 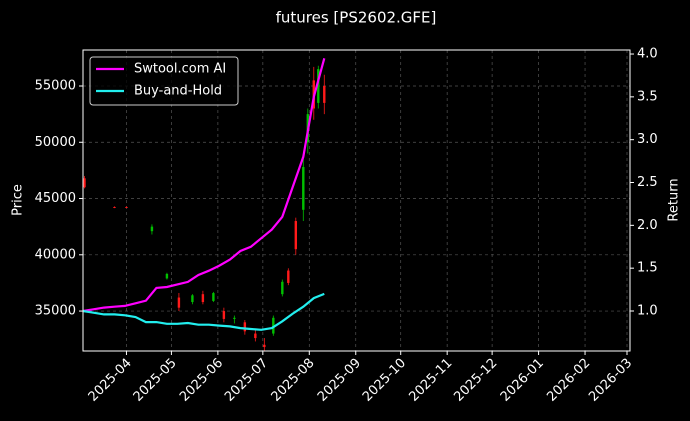 What do you see at coordinates (647, 268) in the screenshot?
I see `y2-tick-label: 1.5` at bounding box center [647, 268].